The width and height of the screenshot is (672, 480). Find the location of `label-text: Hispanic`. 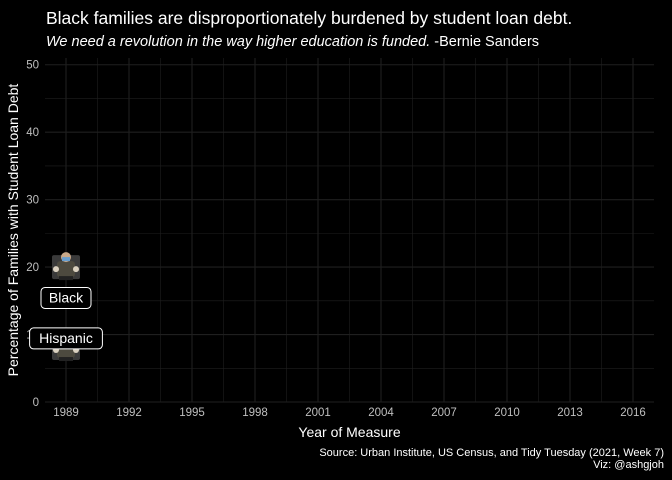

label-text: Hispanic is located at coordinates (66, 338).